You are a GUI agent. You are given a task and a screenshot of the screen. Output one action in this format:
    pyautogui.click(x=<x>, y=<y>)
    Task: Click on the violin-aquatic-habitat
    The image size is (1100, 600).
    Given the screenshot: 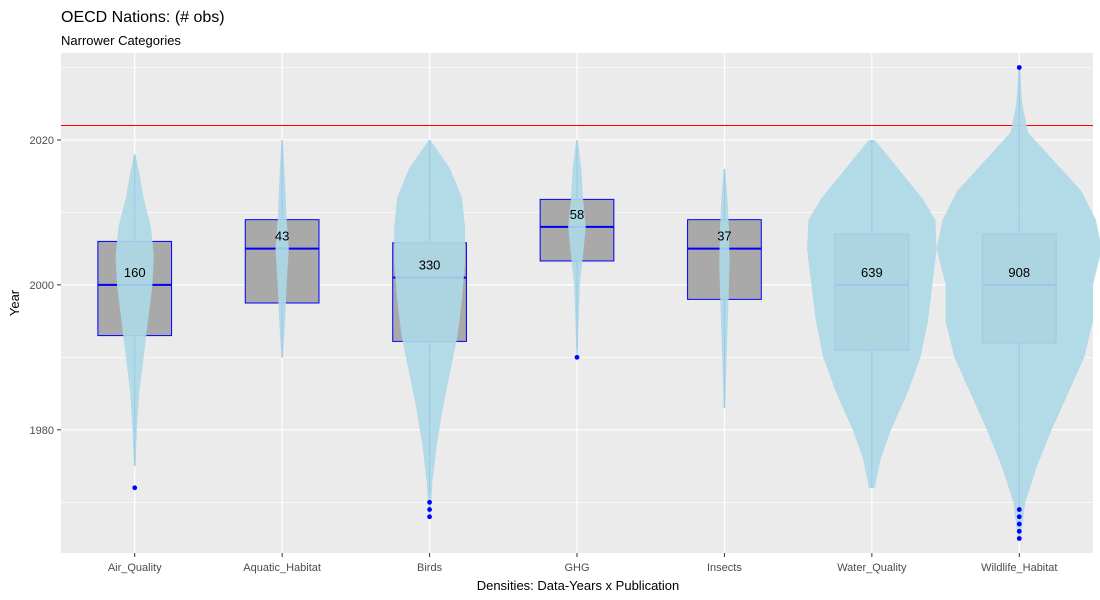 What is the action you would take?
    pyautogui.click(x=282, y=249)
    